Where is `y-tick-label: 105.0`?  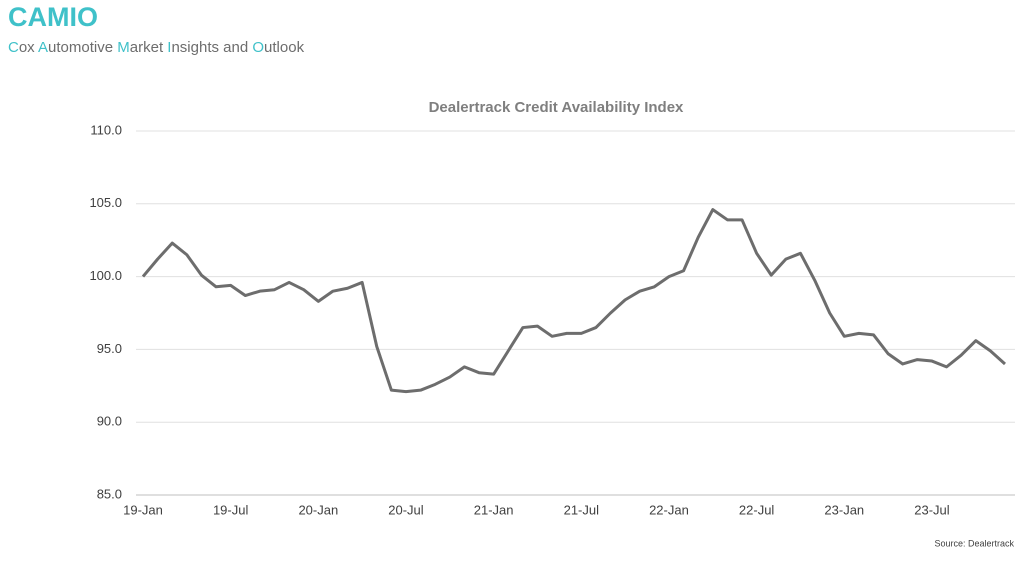
y-tick-label: 105.0 is located at coordinates (105, 202).